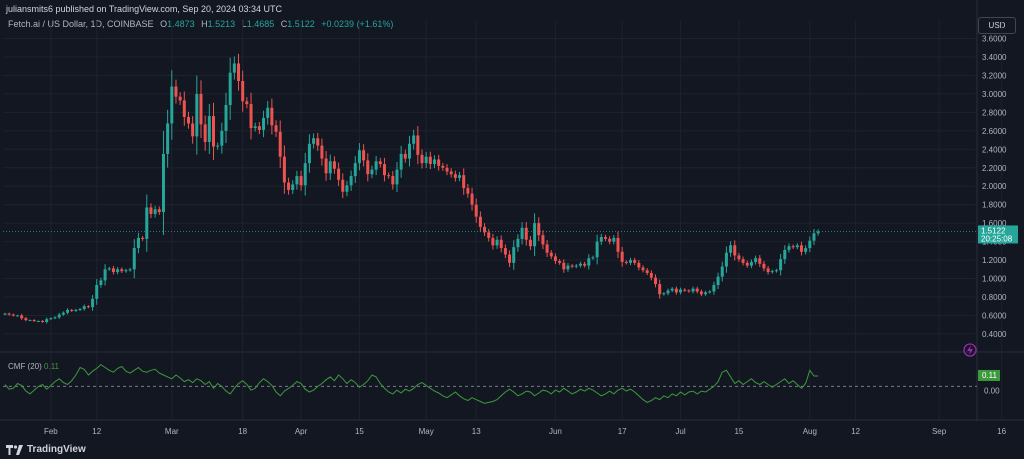  Describe the element at coordinates (25, 366) in the screenshot. I see `cmf-name: CMF (20)` at that location.